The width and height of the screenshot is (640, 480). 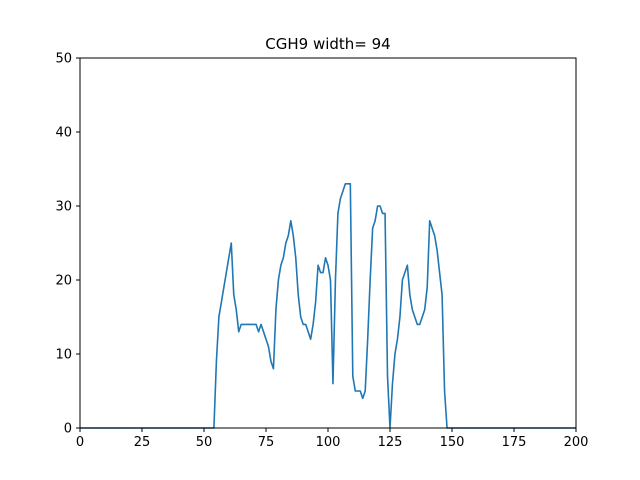 I want to click on x-tick-label: 25, so click(x=142, y=442).